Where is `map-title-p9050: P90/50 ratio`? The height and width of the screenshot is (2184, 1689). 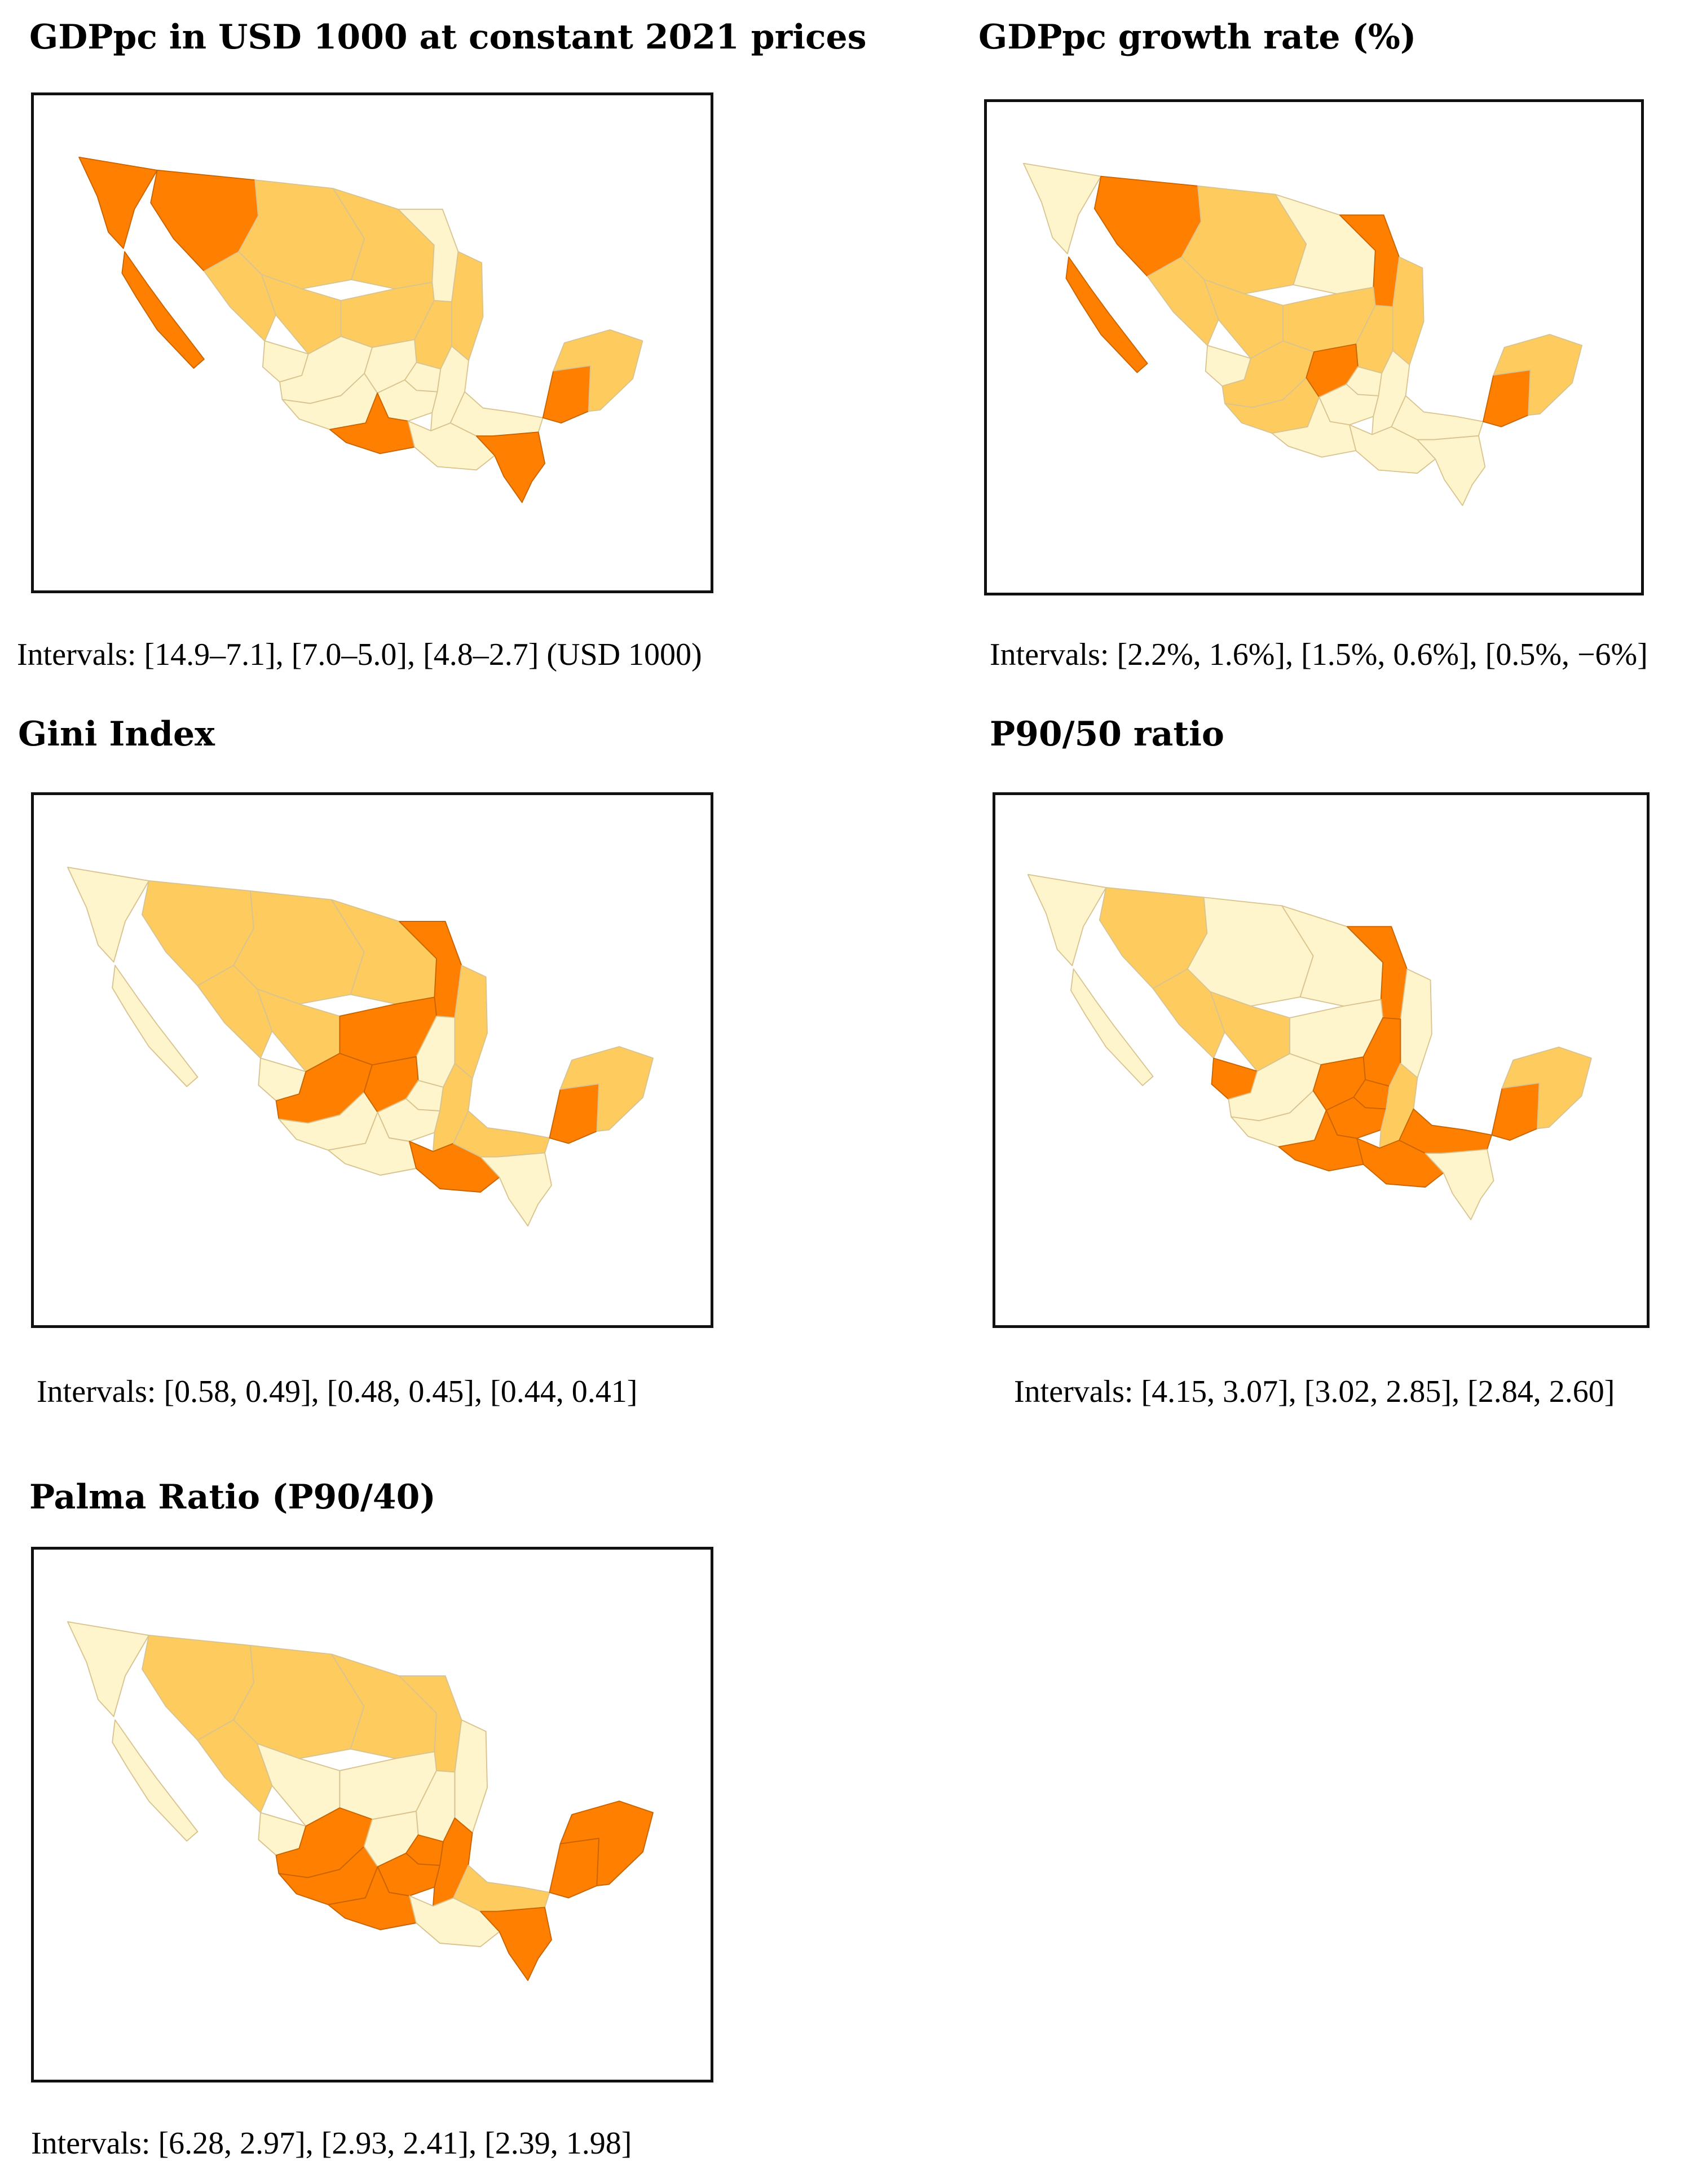
map-title-p9050: P90/50 ratio is located at coordinates (1107, 734).